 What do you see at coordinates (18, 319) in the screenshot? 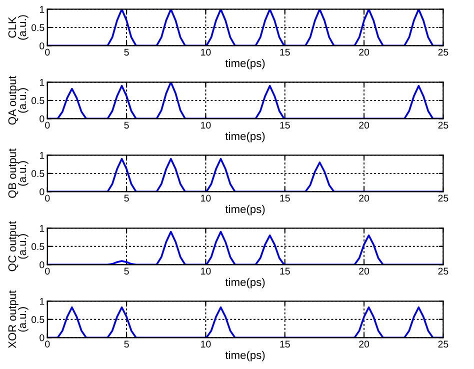
I see `y-axis-title: XOR output (a.u.)` at bounding box center [18, 319].